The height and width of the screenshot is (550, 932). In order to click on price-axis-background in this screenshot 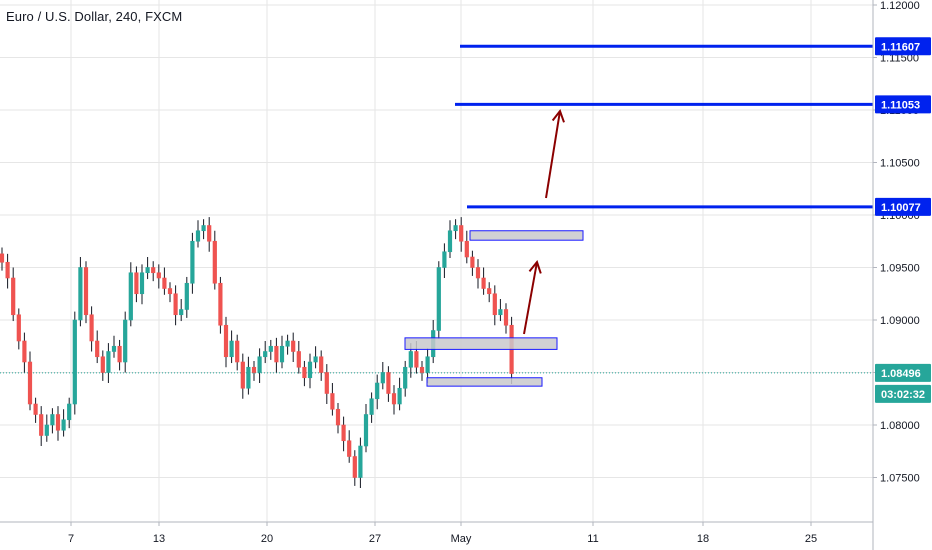, I will do `click(902, 275)`.